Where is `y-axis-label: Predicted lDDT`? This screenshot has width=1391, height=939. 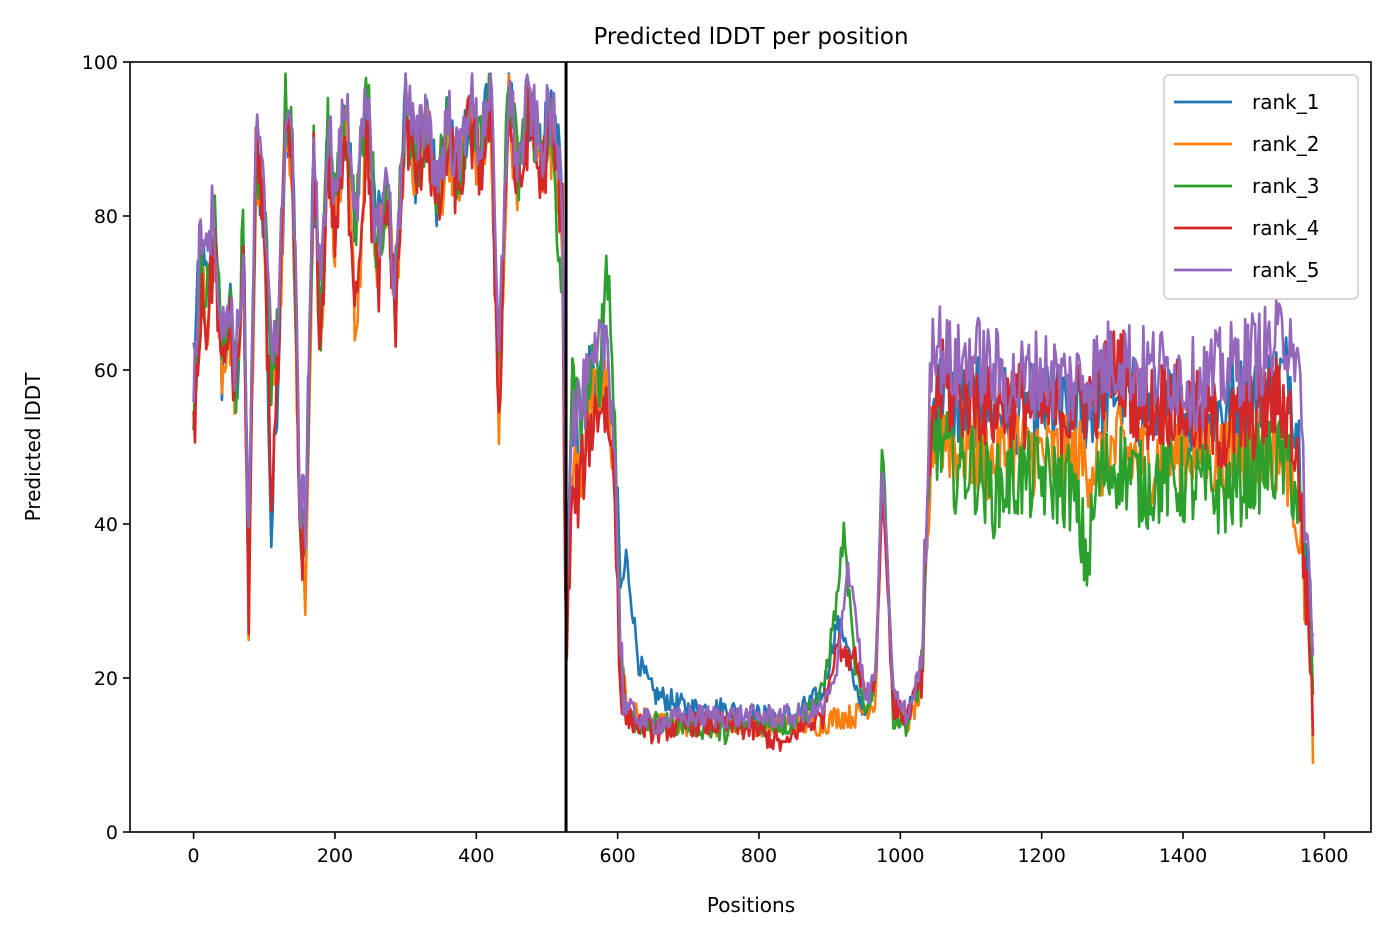
y-axis-label: Predicted lDDT is located at coordinates (33, 447).